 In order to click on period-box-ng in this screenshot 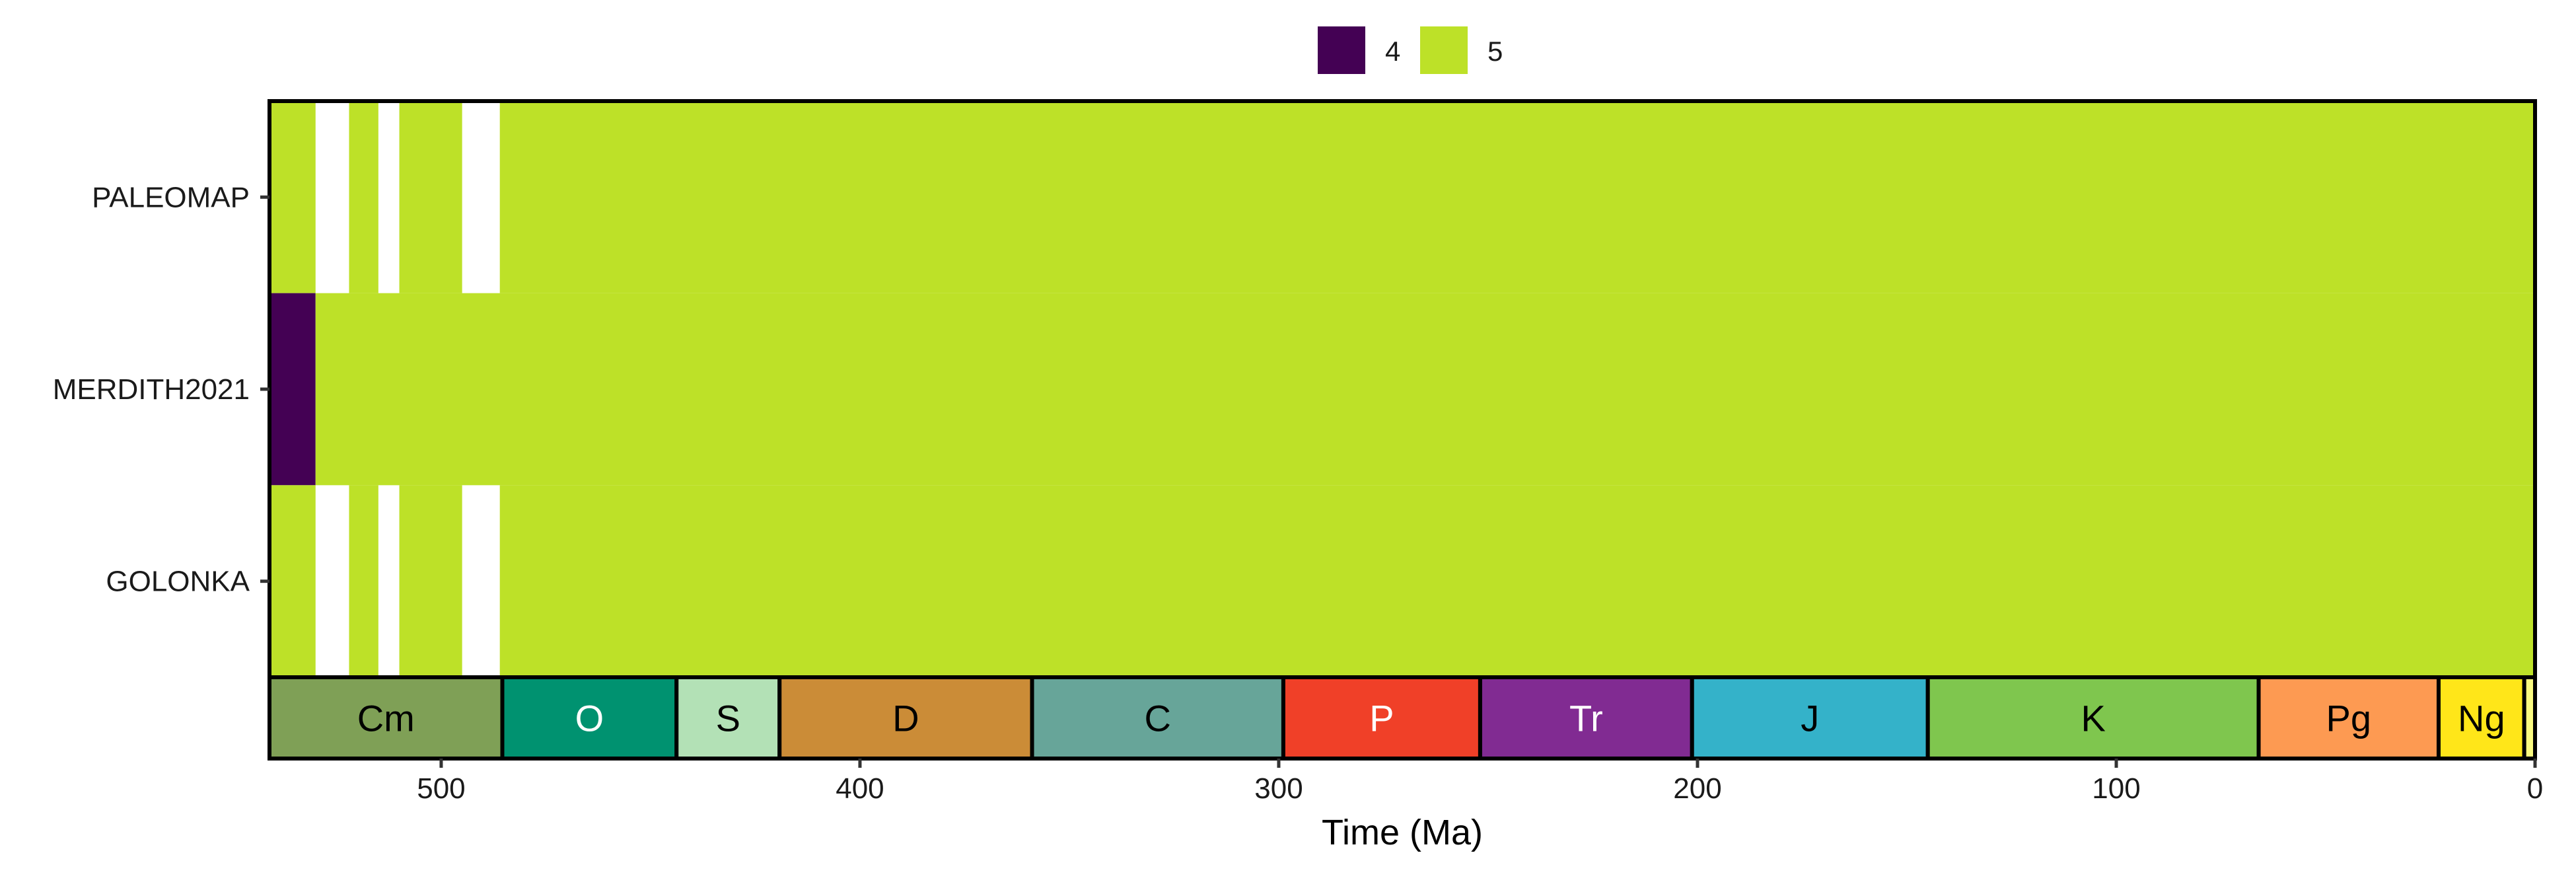, I will do `click(2481, 718)`.